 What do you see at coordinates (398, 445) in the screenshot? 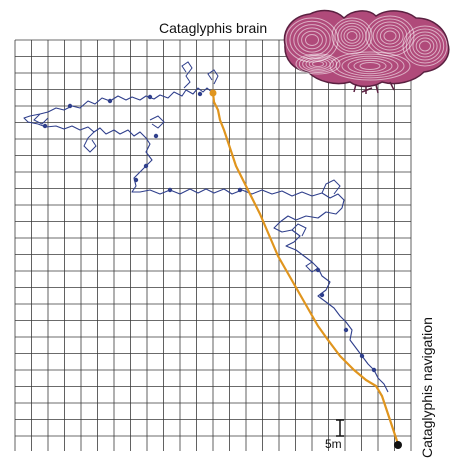
I see `nest-end-point-marker` at bounding box center [398, 445].